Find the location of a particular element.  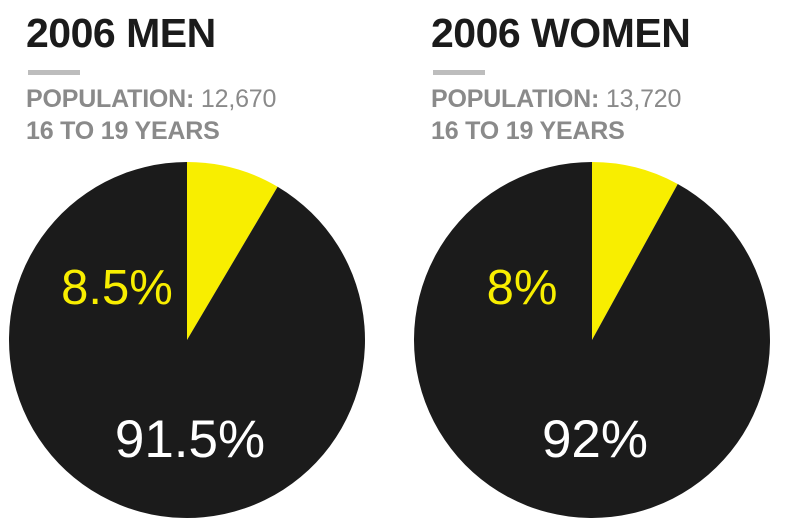

population-value: 13,720 is located at coordinates (643, 99).